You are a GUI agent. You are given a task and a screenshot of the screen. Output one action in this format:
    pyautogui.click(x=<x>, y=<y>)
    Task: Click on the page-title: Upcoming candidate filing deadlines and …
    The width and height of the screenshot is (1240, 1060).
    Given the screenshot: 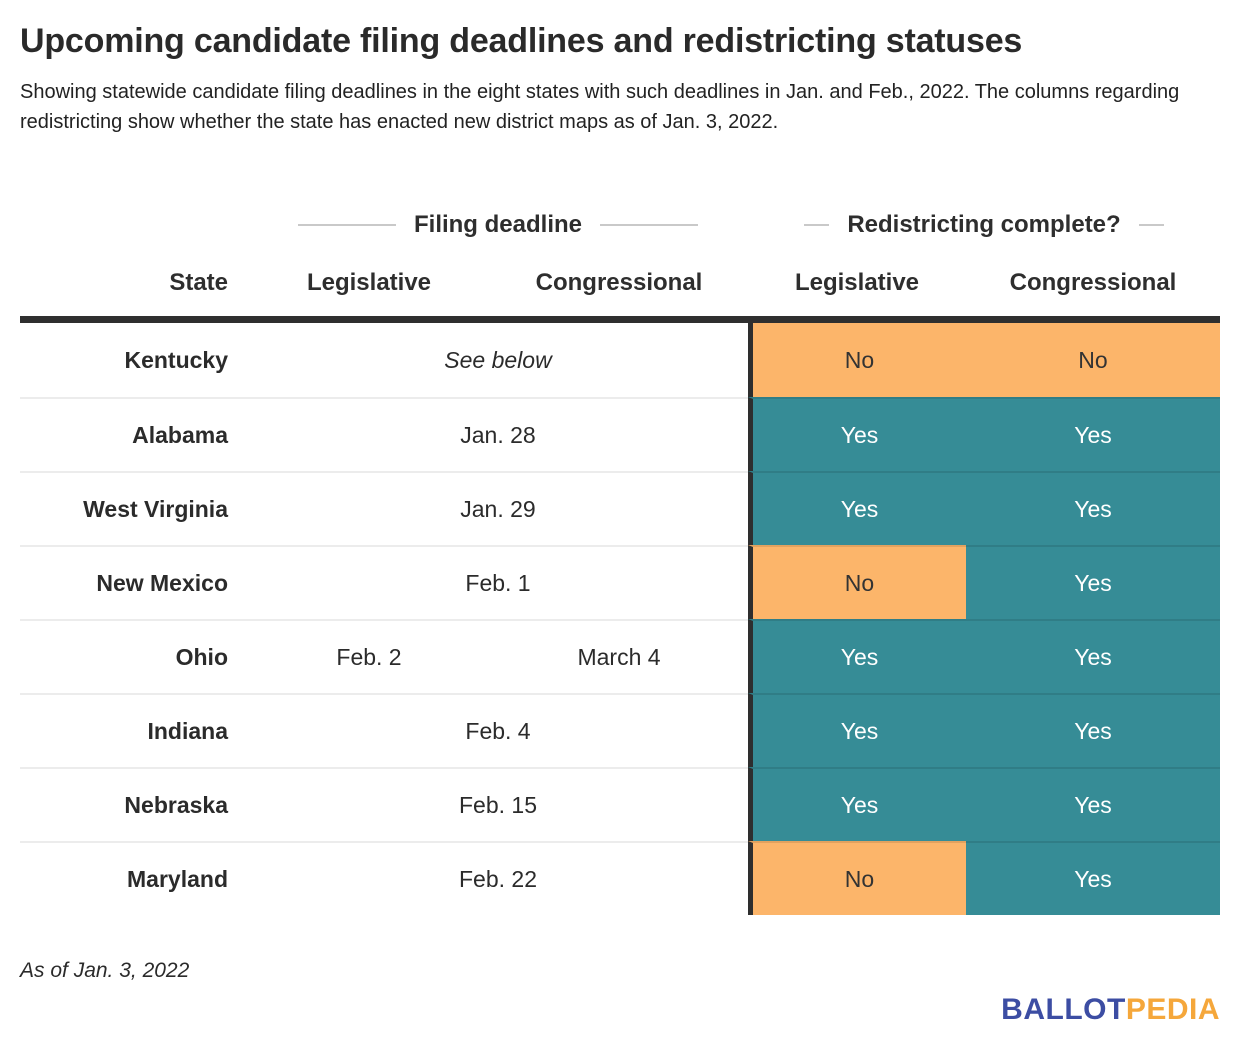 What is the action you would take?
    pyautogui.click(x=521, y=41)
    